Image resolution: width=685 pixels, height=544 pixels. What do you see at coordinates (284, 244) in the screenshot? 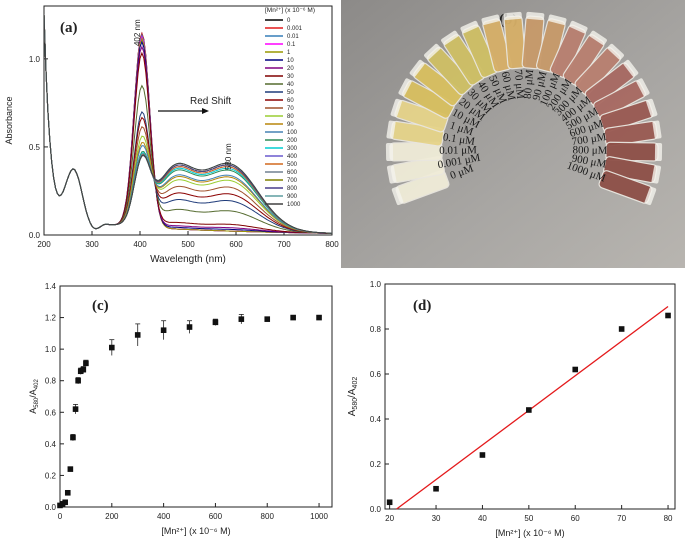
I see `x-tick-label: 700` at bounding box center [284, 244].